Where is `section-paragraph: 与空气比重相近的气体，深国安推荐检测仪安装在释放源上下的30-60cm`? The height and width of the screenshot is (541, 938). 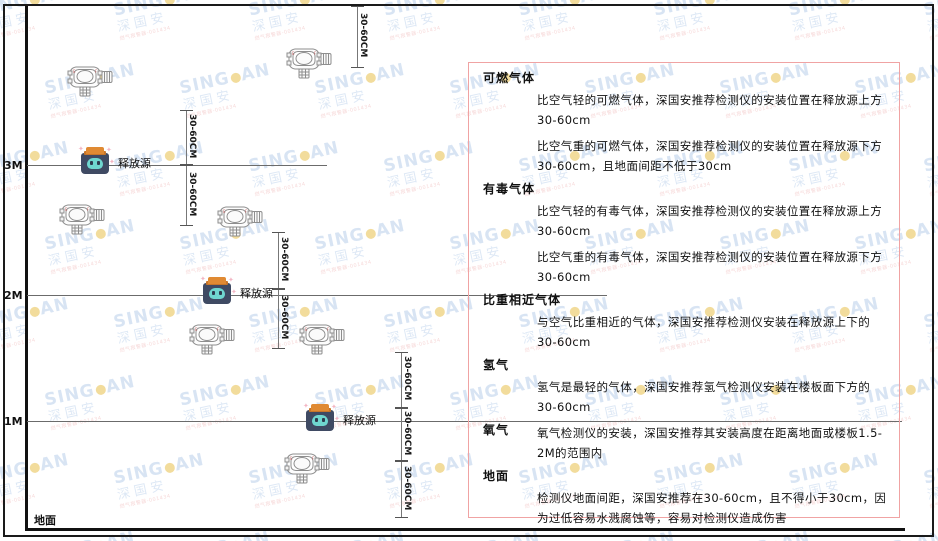
section-paragraph: 与空气比重相近的气体，深国安推荐检测仪安装在释放源上下的30-60cm is located at coordinates (704, 331).